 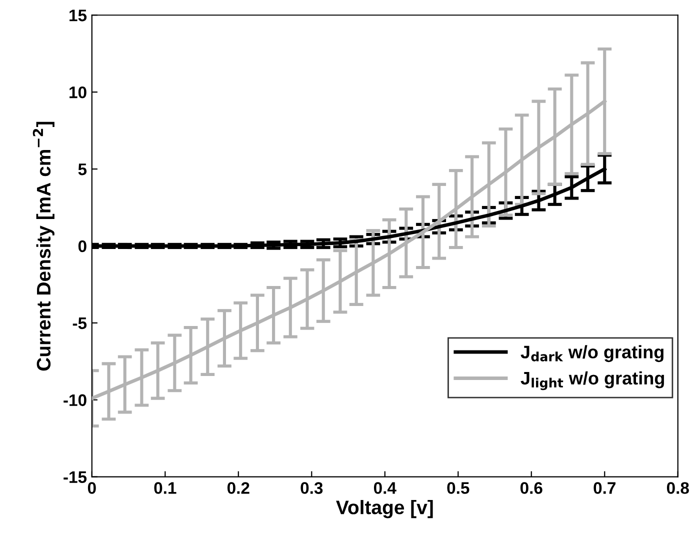 What do you see at coordinates (82, 170) in the screenshot?
I see `y-tick-label: 5` at bounding box center [82, 170].